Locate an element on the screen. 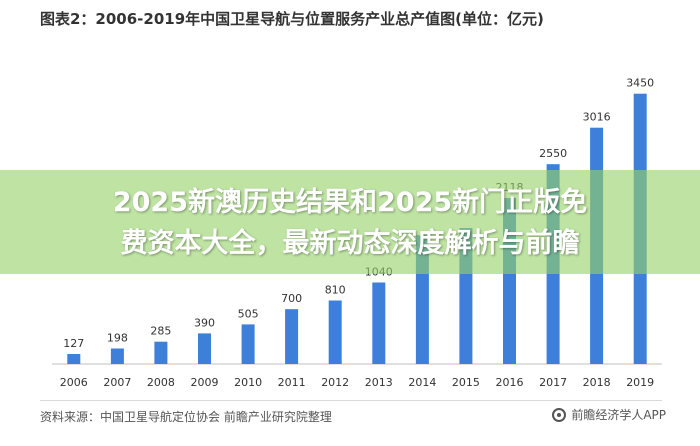 The image size is (700, 446). value-label-2018: 3016 is located at coordinates (597, 117).